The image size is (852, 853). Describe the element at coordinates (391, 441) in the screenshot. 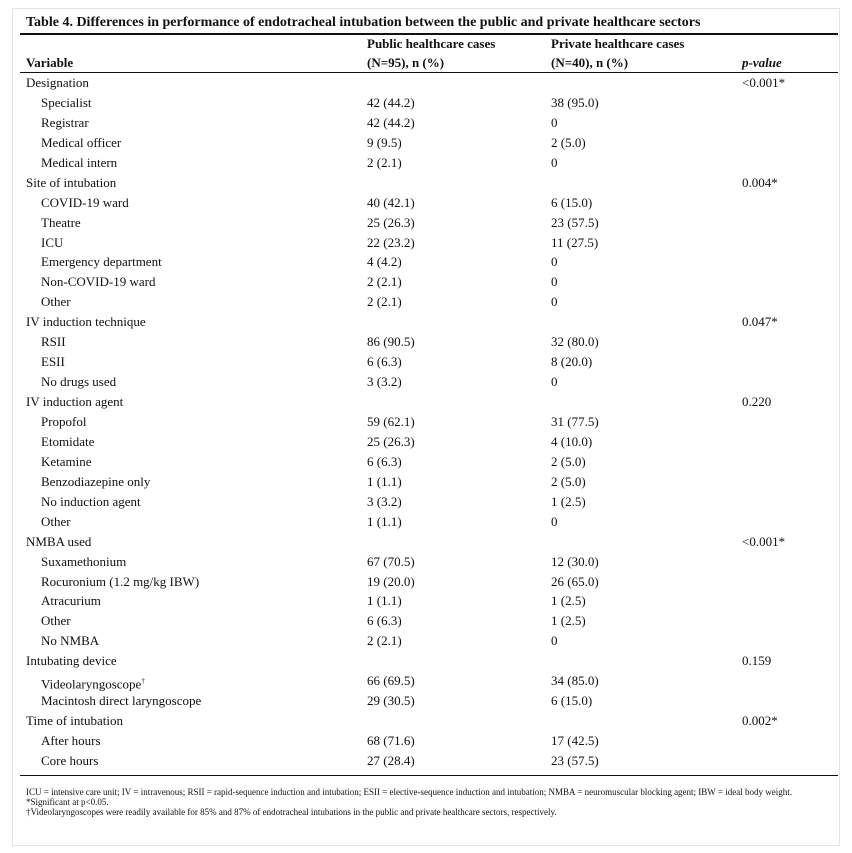

I see `public-value: 25 (26.3)` at that location.